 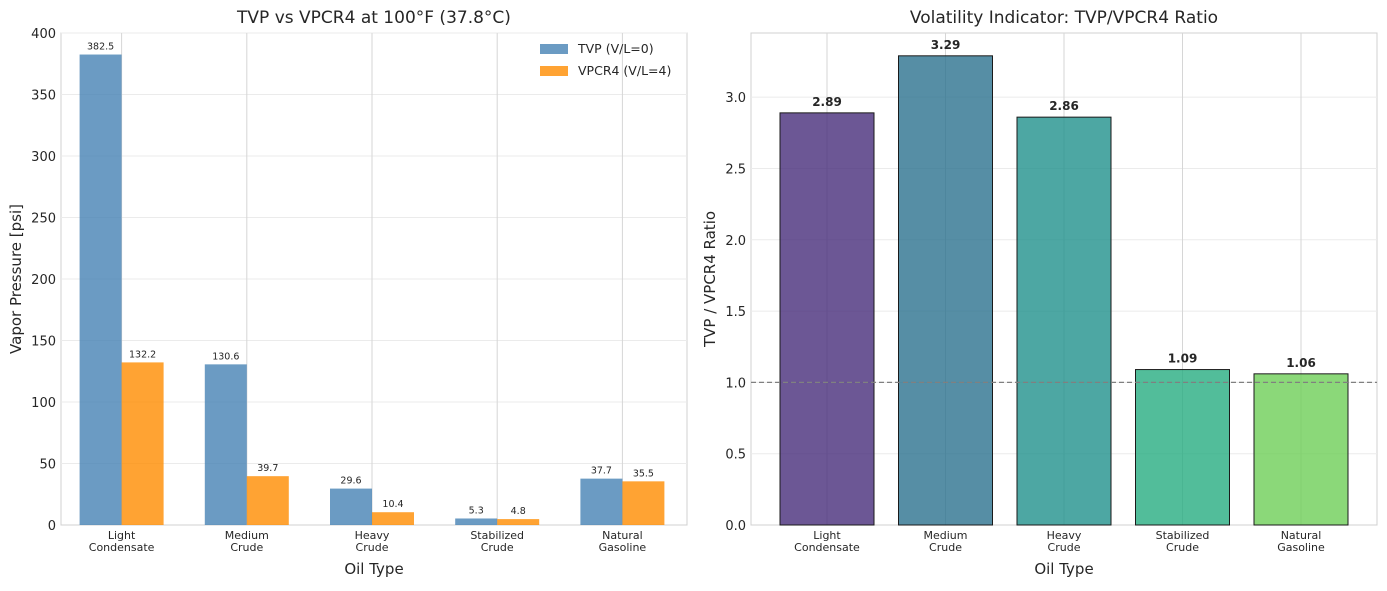 I want to click on left-chart-title: TVP vs VPCR4 at 100°F (37.8°C), so click(x=373, y=18).